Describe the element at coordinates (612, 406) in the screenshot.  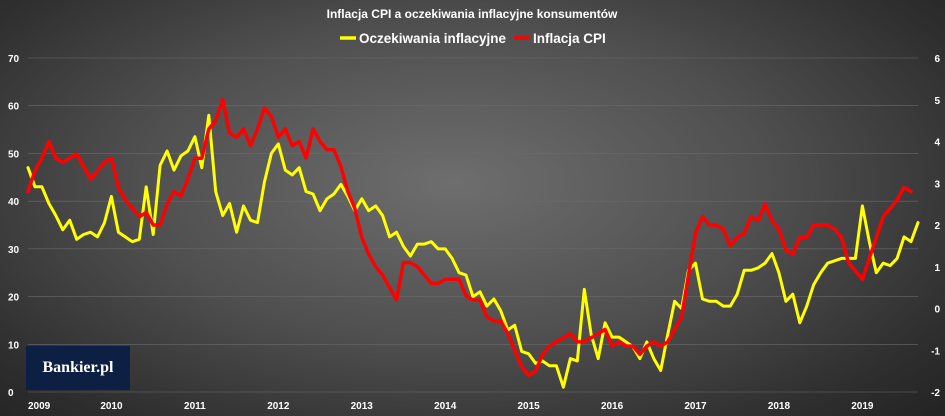
I see `x-tick-label: 2016` at that location.